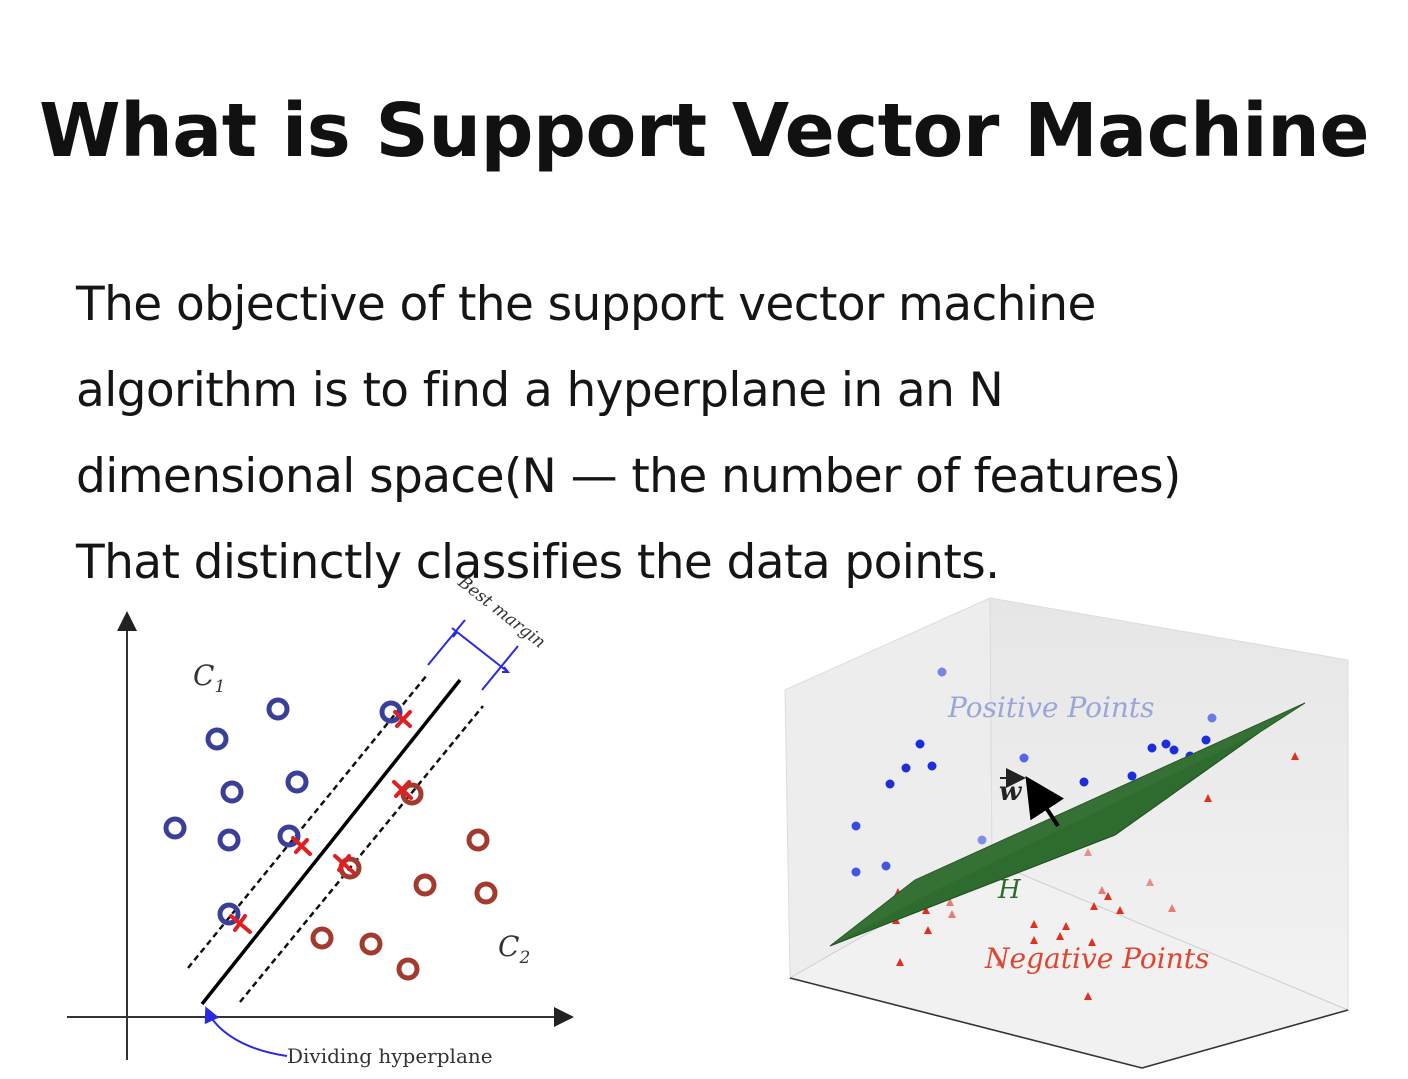  Describe the element at coordinates (473, 655) in the screenshot. I see `best-margin-bracket` at that location.